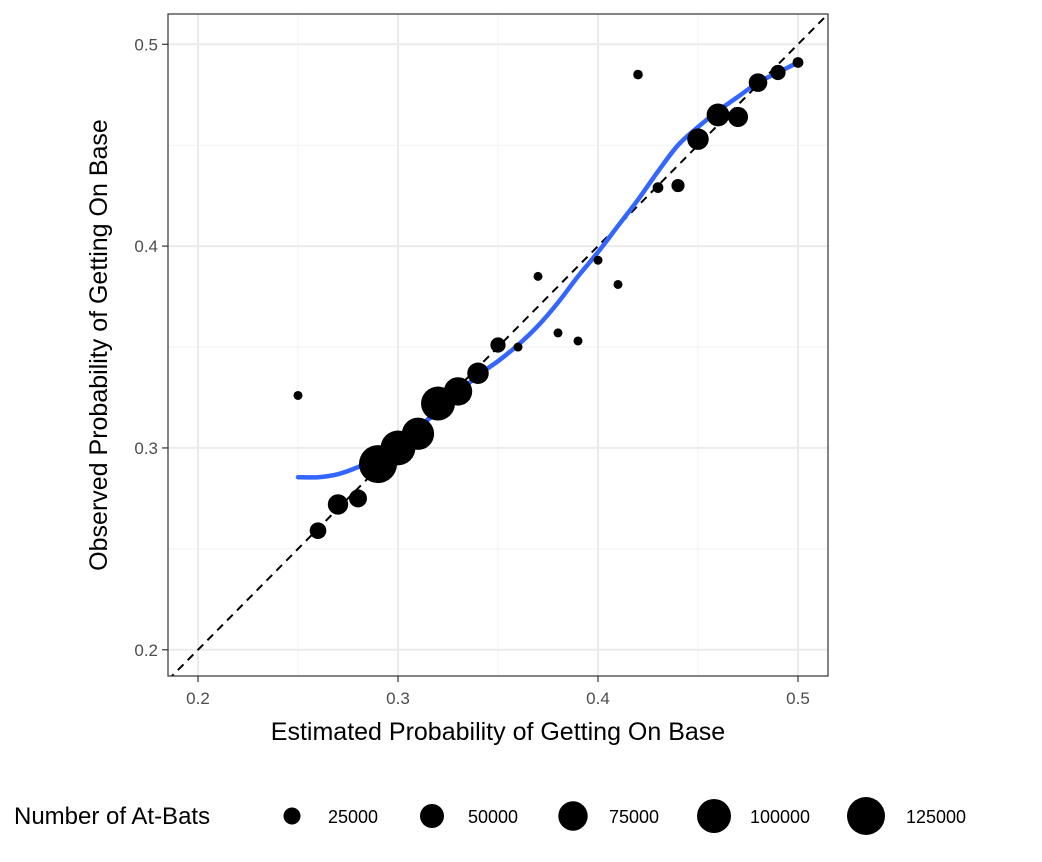 This screenshot has width=1042, height=862. What do you see at coordinates (498, 732) in the screenshot?
I see `x-axis-title: Estimated Probability of Getting On Base` at bounding box center [498, 732].